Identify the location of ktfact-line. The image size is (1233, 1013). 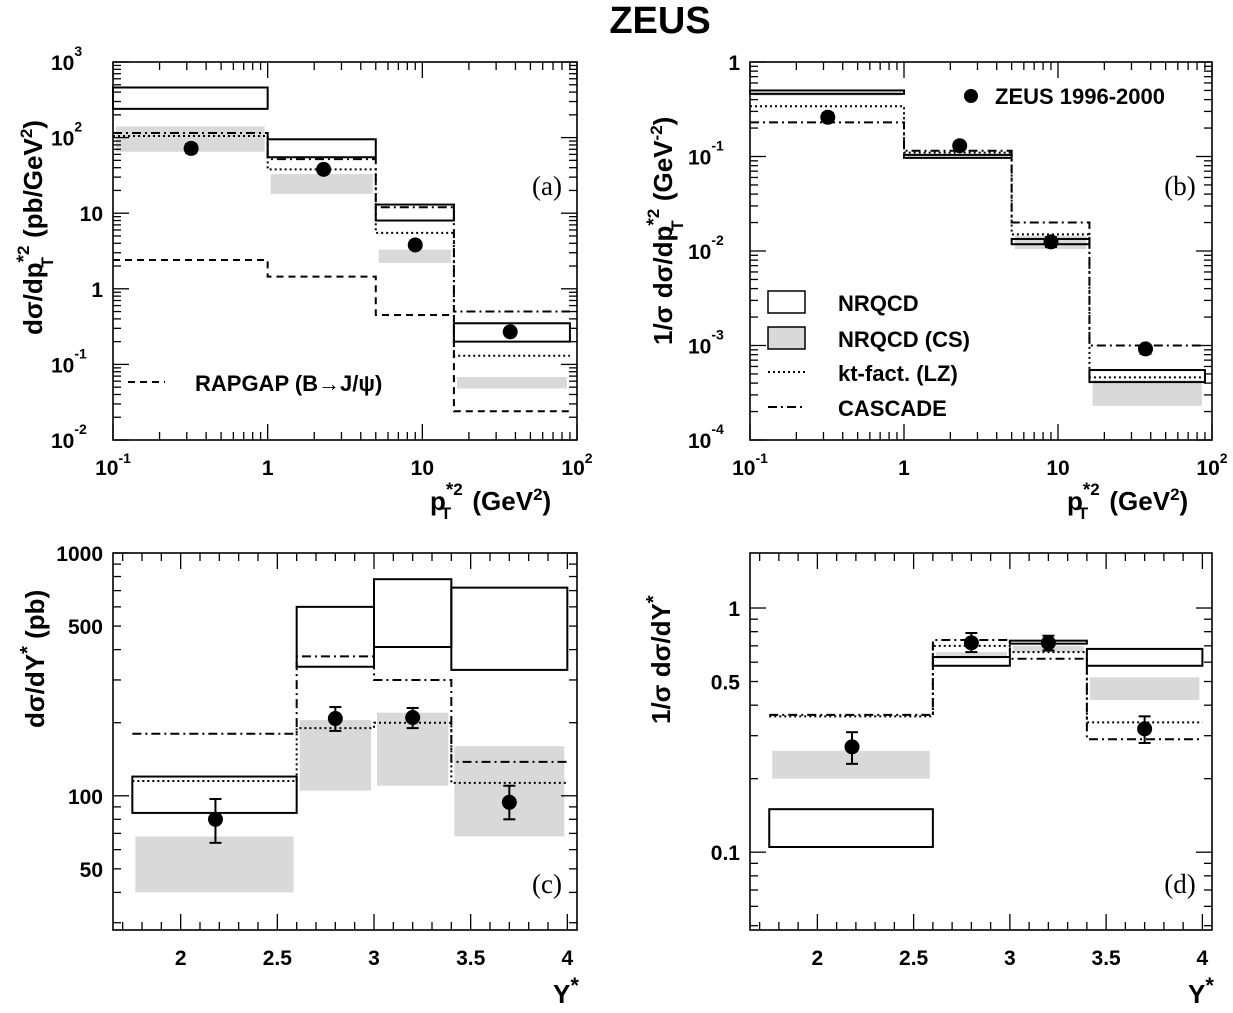
(977, 242).